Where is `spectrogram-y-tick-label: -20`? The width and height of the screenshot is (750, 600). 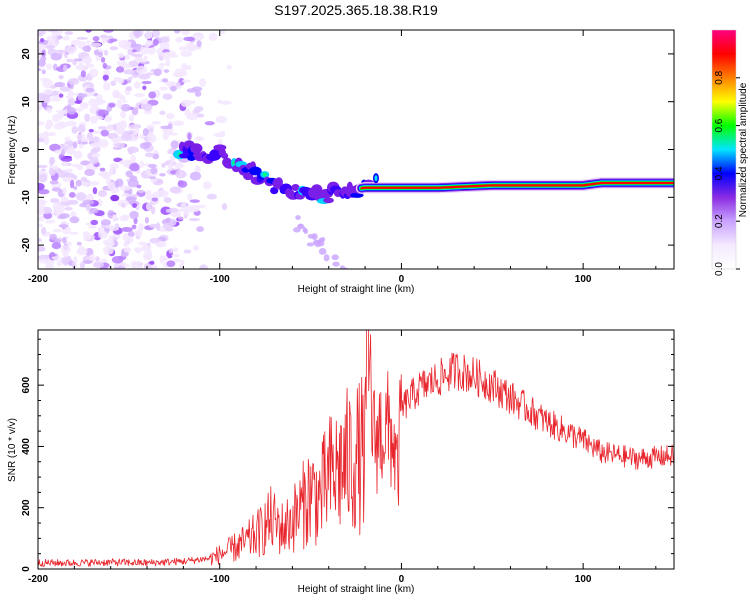
spectrogram-y-tick-label: -20 is located at coordinates (26, 244).